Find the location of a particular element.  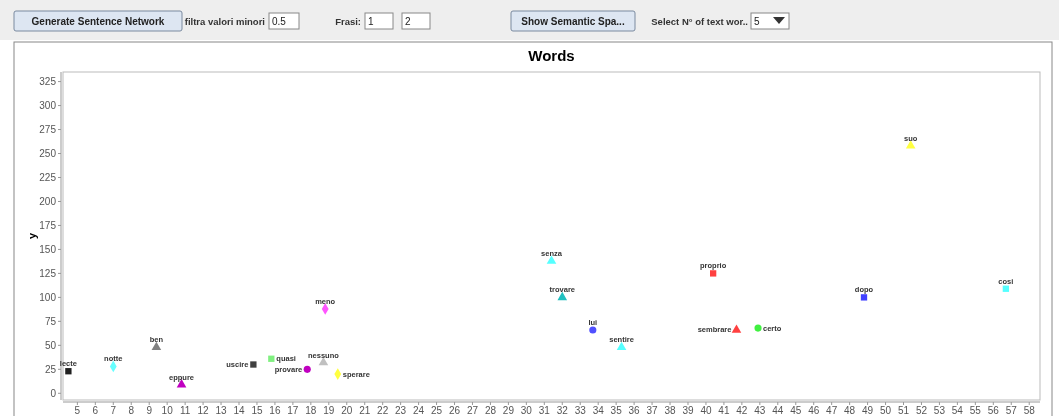

y-tick-label: 175 is located at coordinates (48, 225).